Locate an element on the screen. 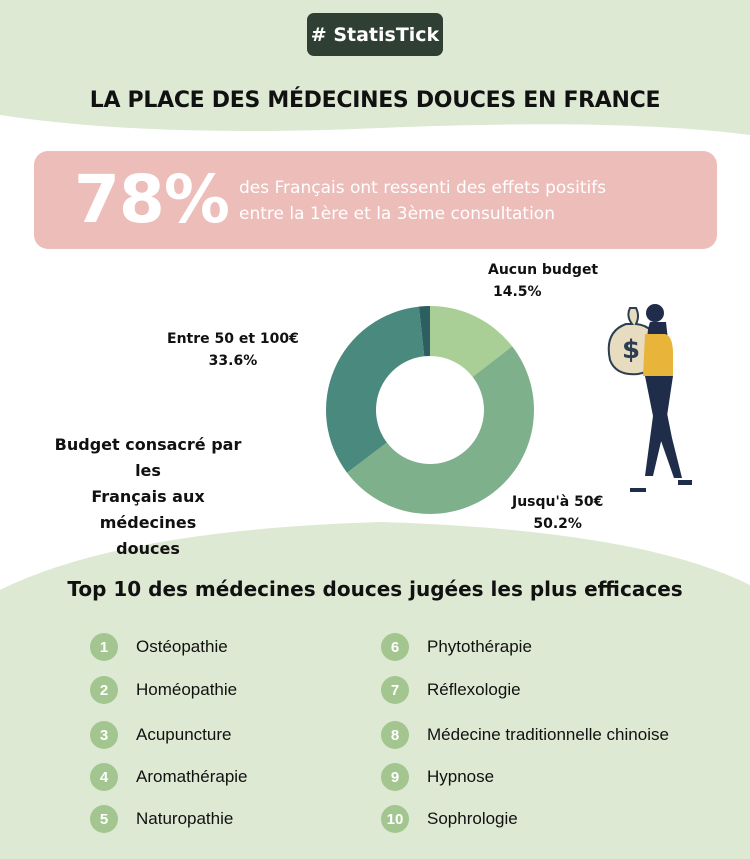  item-label: Aromathérapie is located at coordinates (192, 776).